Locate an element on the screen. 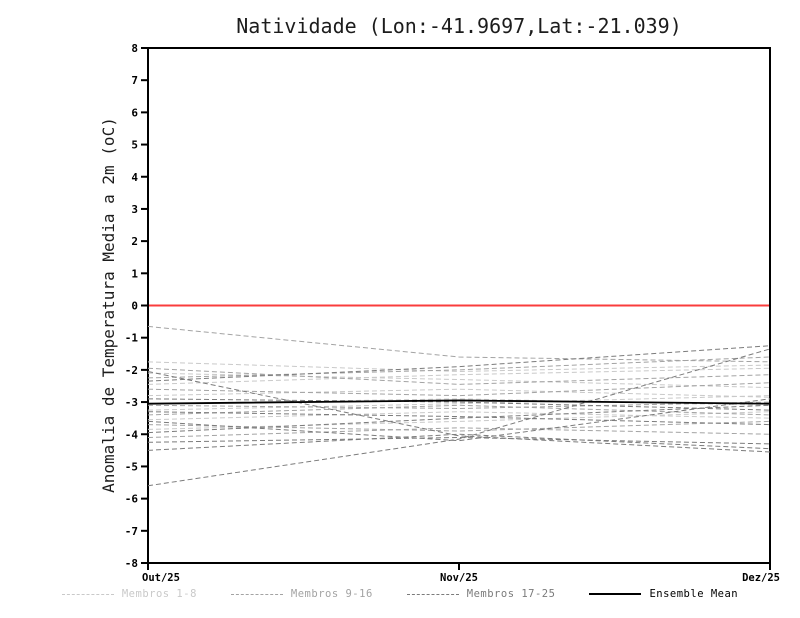  y-tick-label: 0 is located at coordinates (134, 306).